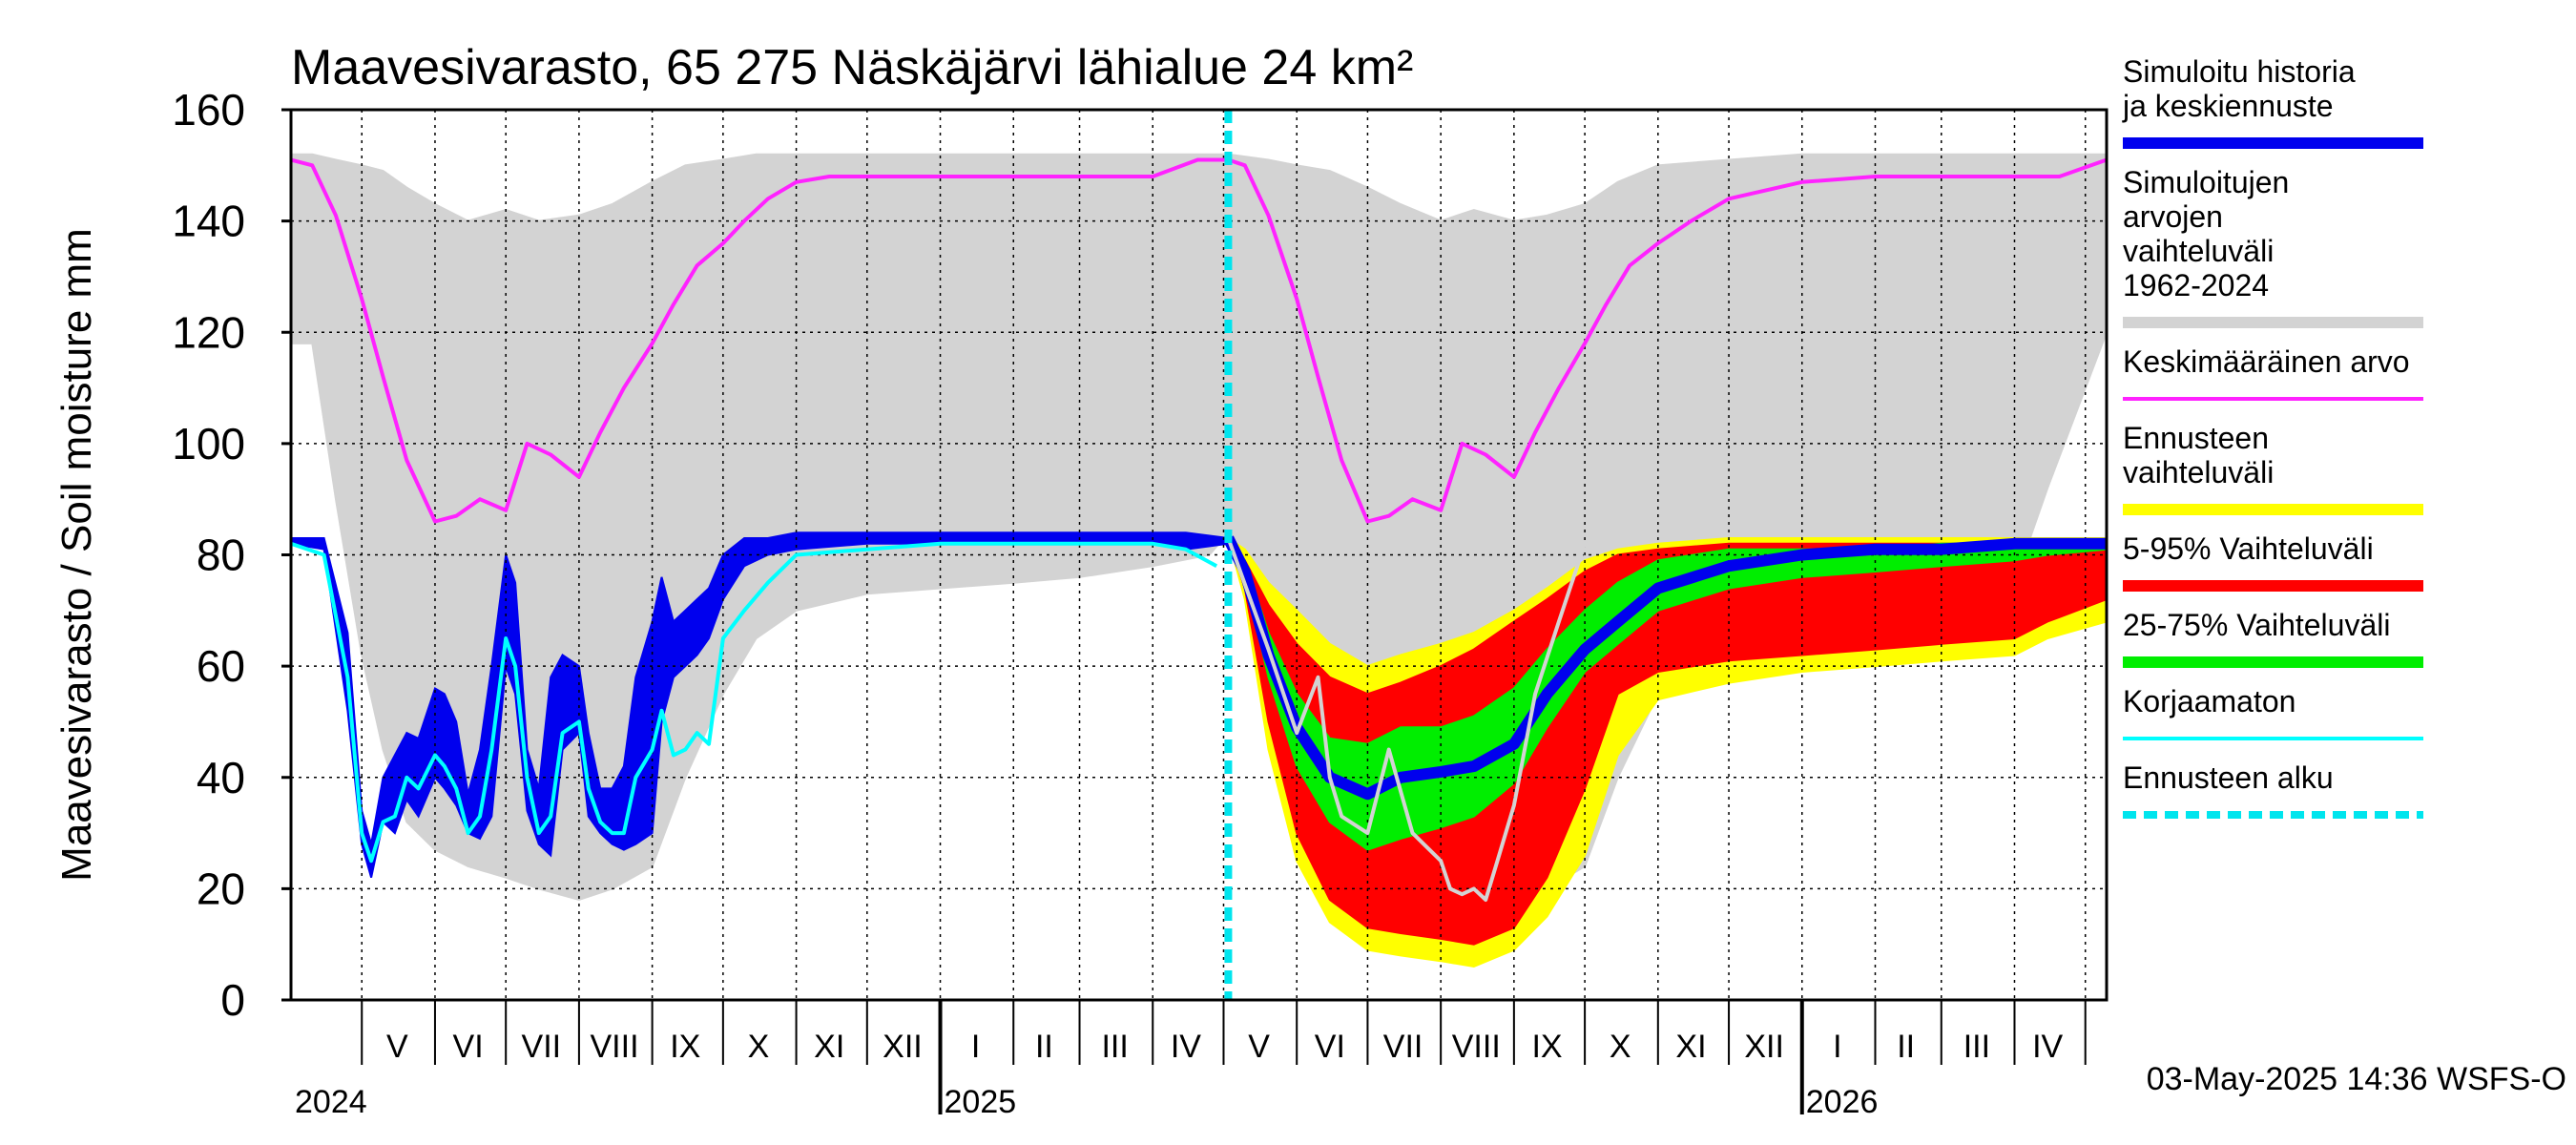 The image size is (2576, 1145). I want to click on y-tick-label: 120, so click(208, 332).